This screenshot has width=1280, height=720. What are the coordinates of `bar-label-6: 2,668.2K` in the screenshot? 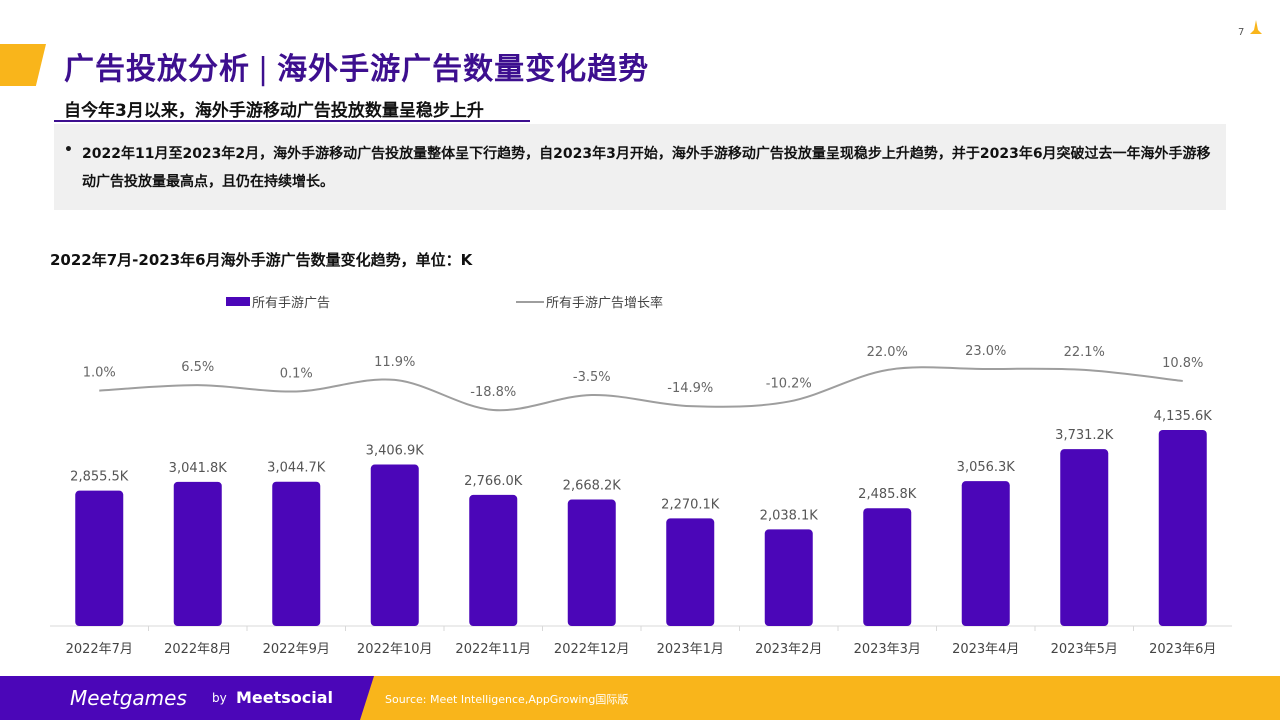 It's located at (592, 486).